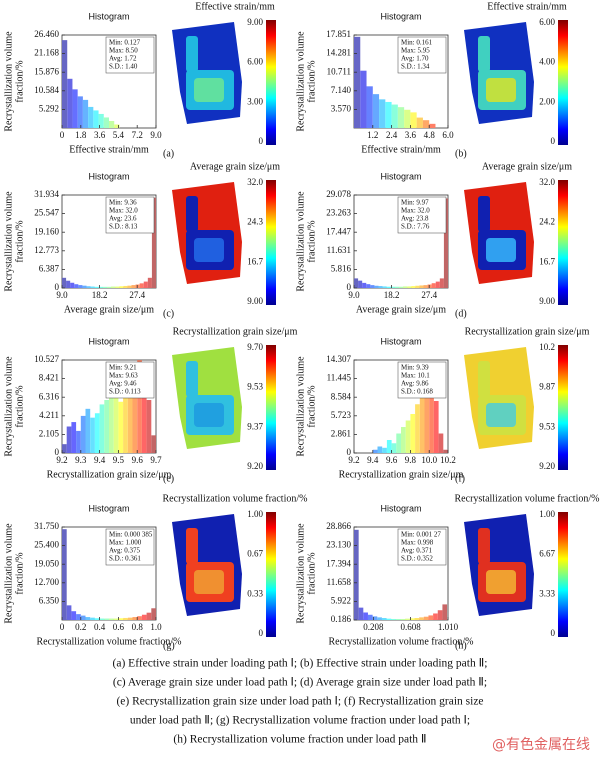  What do you see at coordinates (338, 359) in the screenshot?
I see `y-tick-label: 14.307` at bounding box center [338, 359].